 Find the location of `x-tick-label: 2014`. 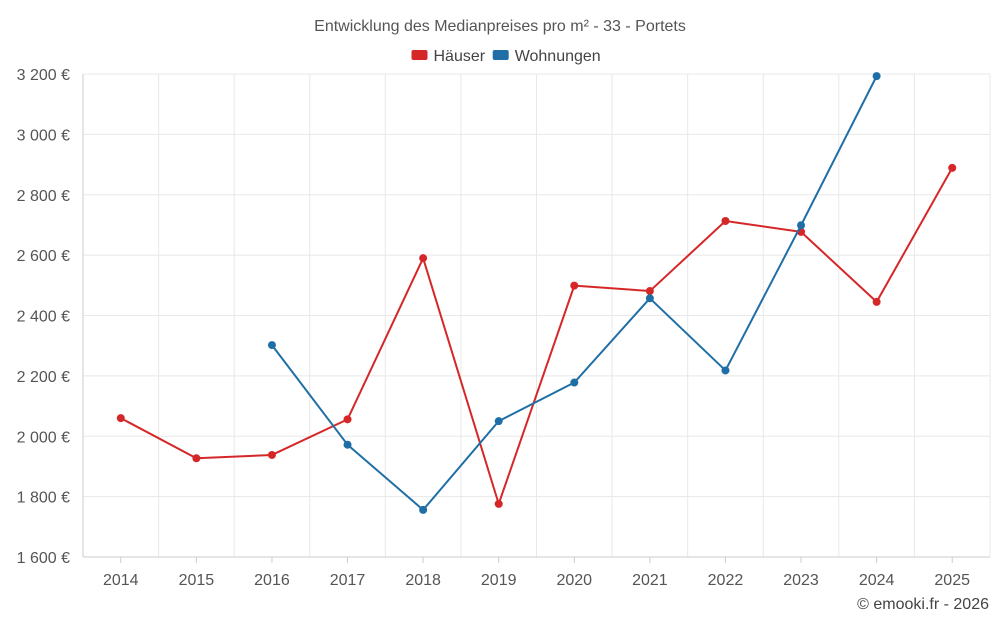

x-tick-label: 2014 is located at coordinates (121, 580).